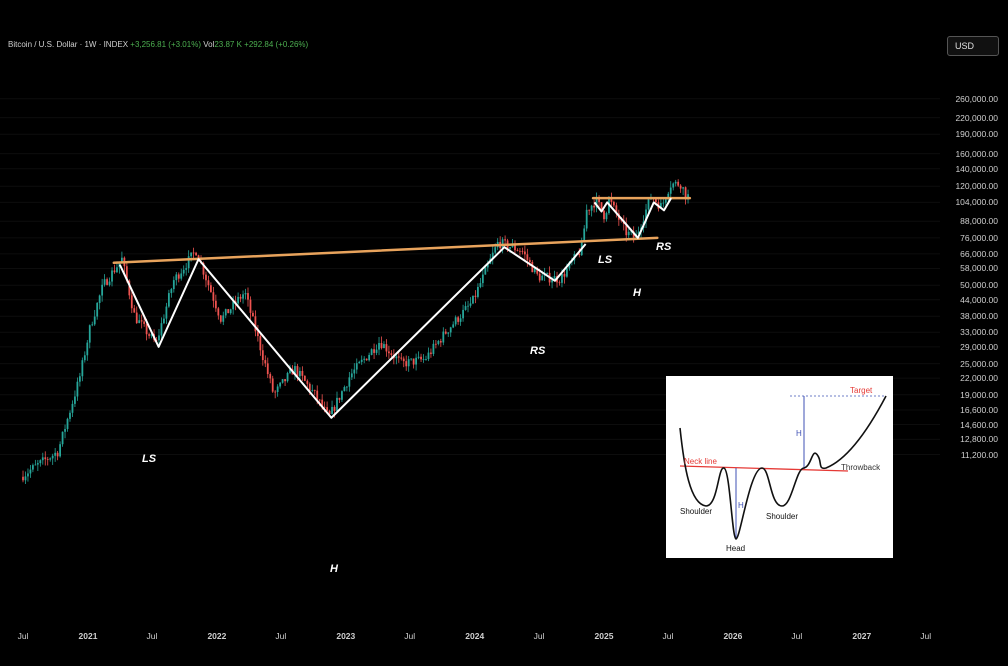  I want to click on y-tick-label: 33,000.00, so click(979, 332).